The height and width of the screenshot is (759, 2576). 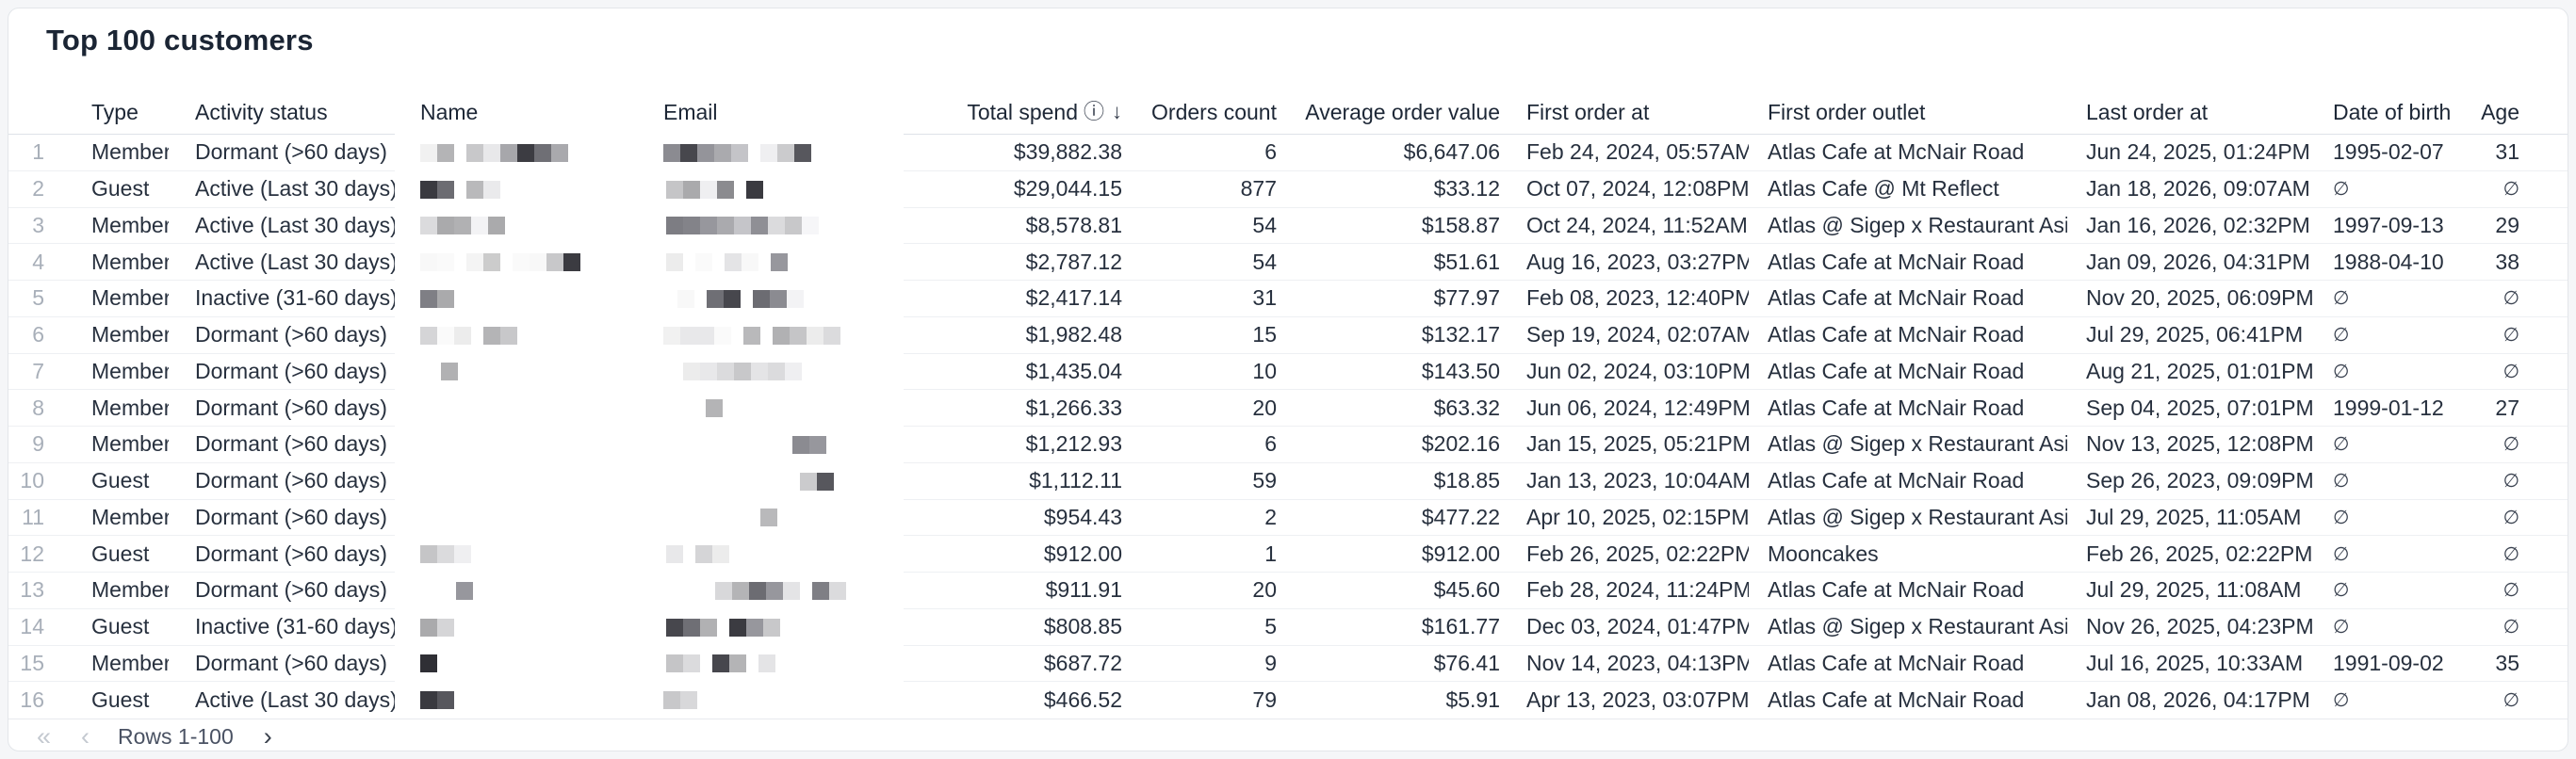 I want to click on header-date-of-birth: Date of birth, so click(x=2407, y=112).